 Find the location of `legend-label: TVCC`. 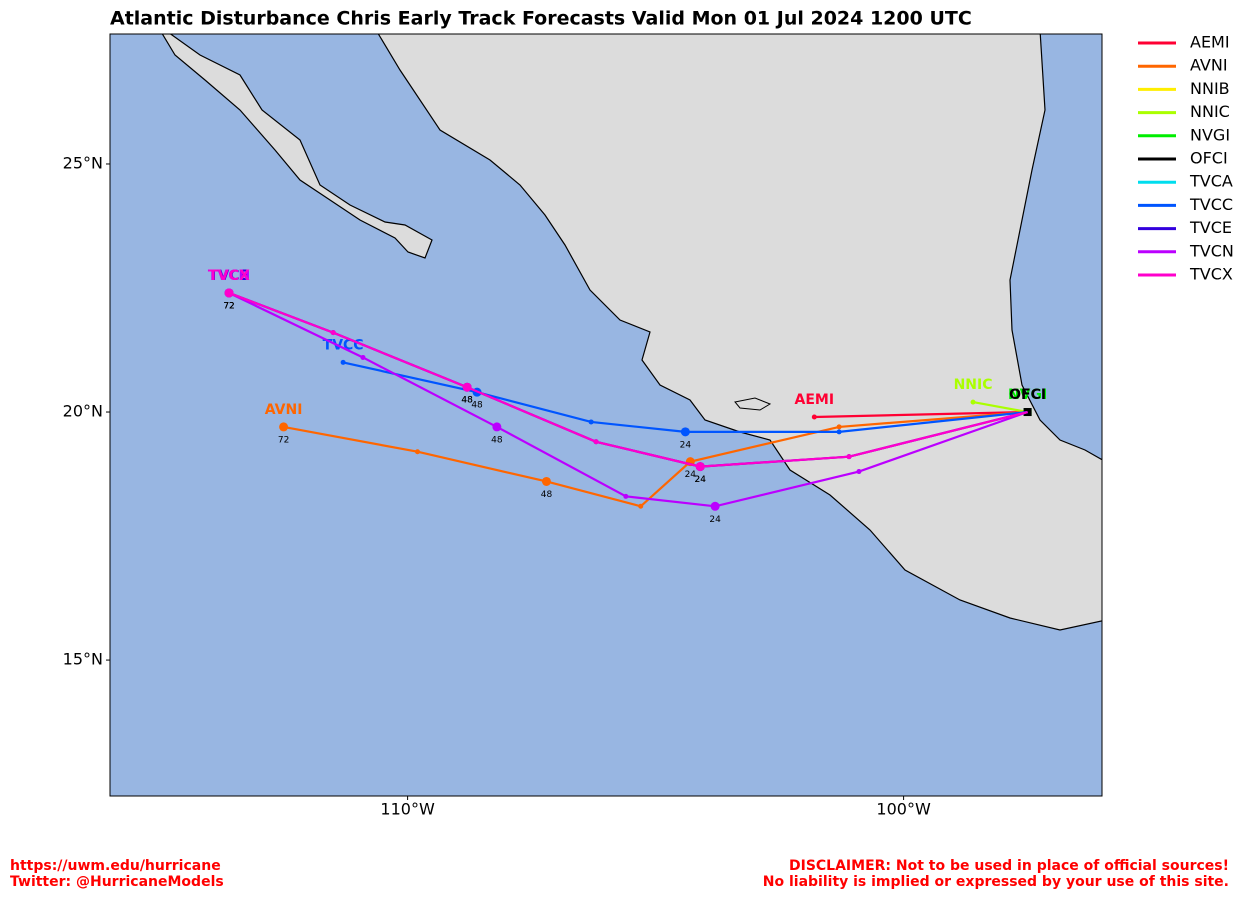

legend-label: TVCC is located at coordinates (1211, 204).